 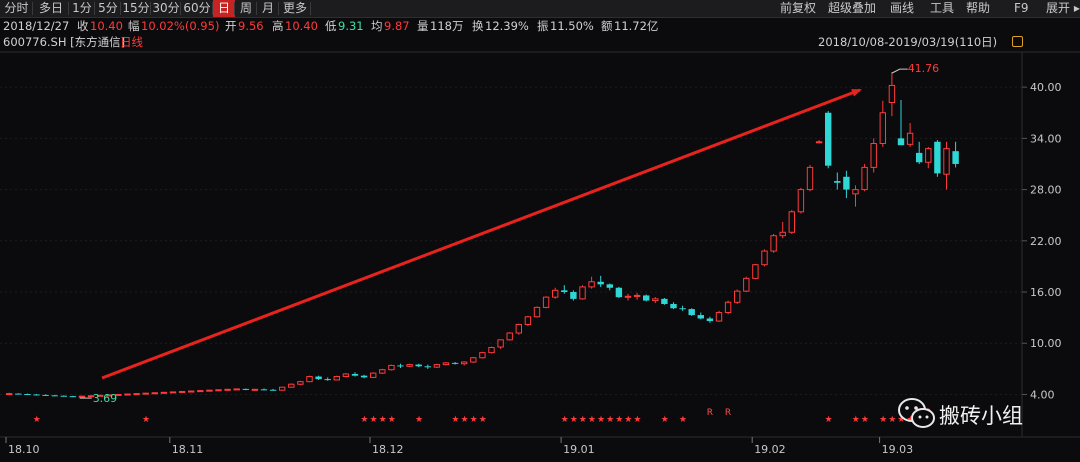 I want to click on tool-1: 超级叠加, so click(x=852, y=8).